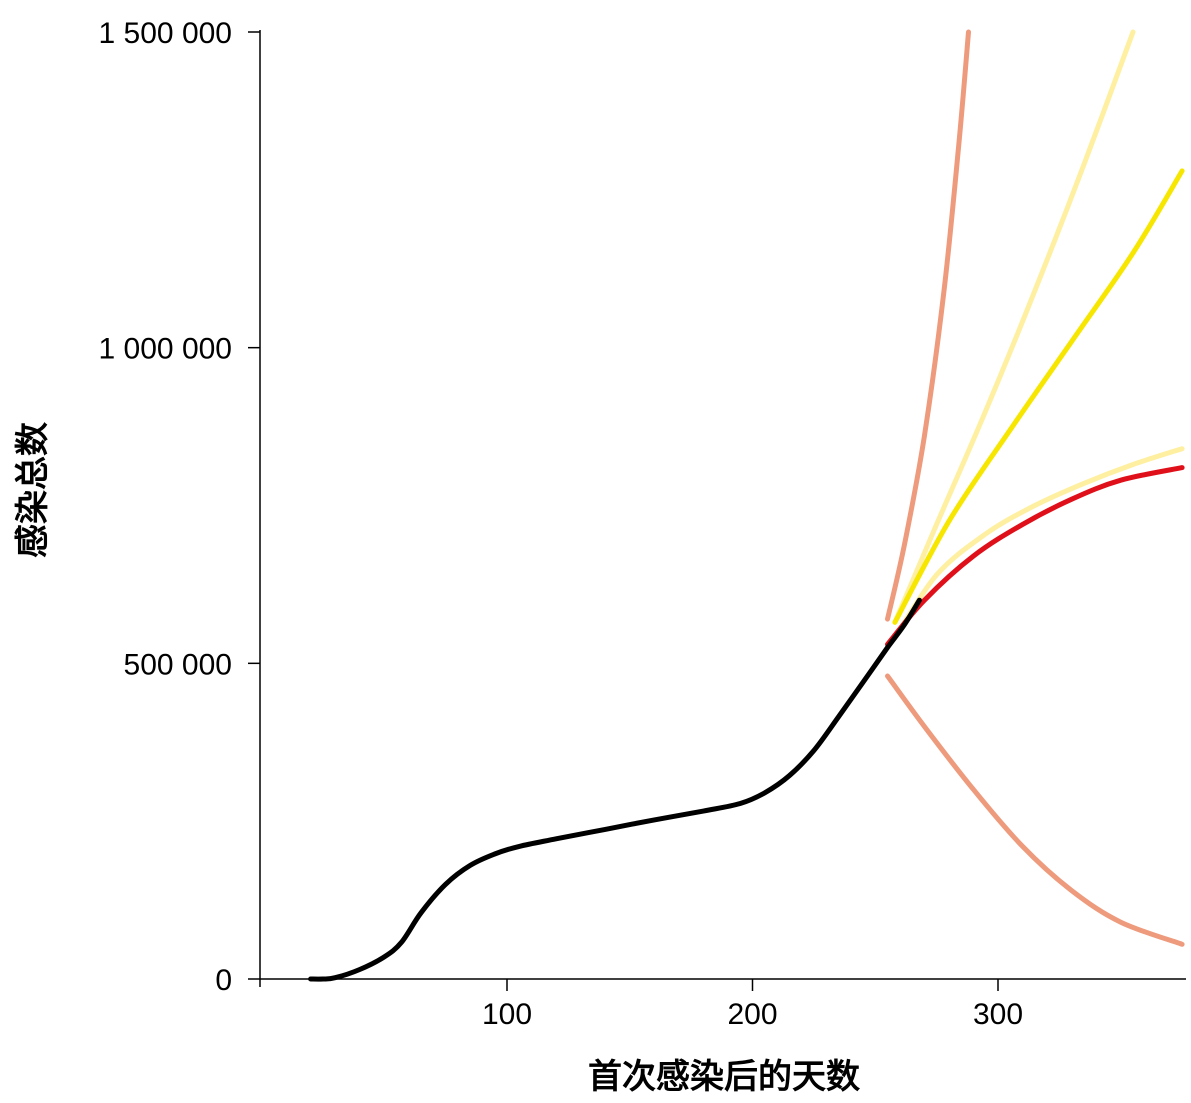 Image resolution: width=1191 pixels, height=1103 pixels. What do you see at coordinates (165, 349) in the screenshot?
I see `y-tick-label: 1 000 000` at bounding box center [165, 349].